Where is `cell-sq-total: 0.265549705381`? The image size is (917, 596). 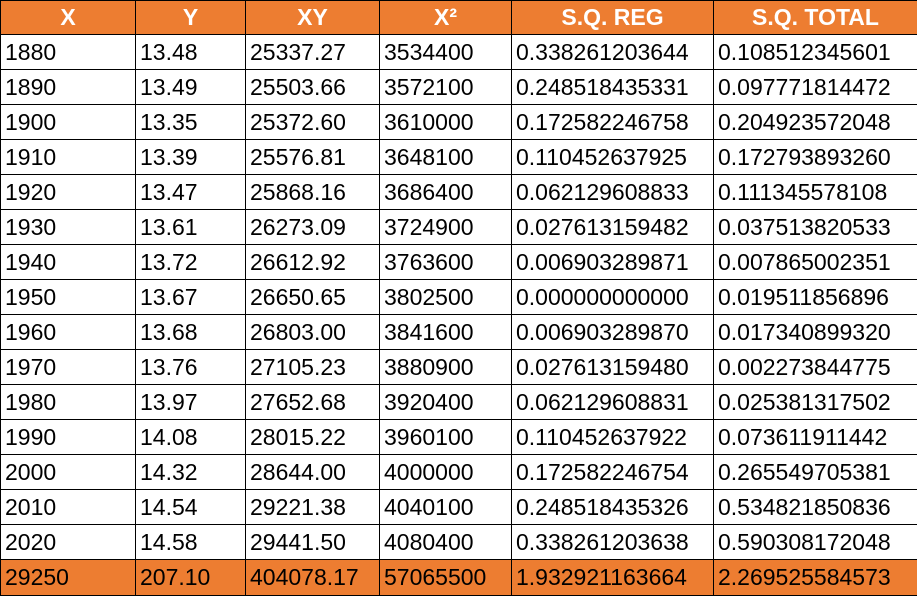
cell-sq-total: 0.265549705381 is located at coordinates (815, 472).